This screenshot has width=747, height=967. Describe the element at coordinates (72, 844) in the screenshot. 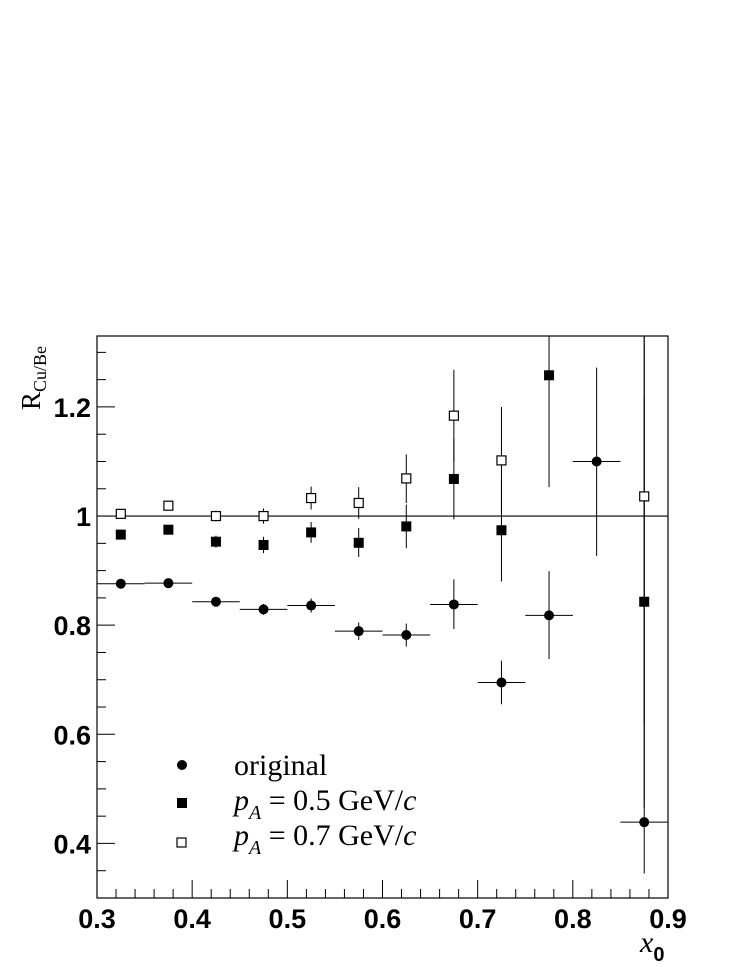

I see `y-tick-label: 0.4` at that location.